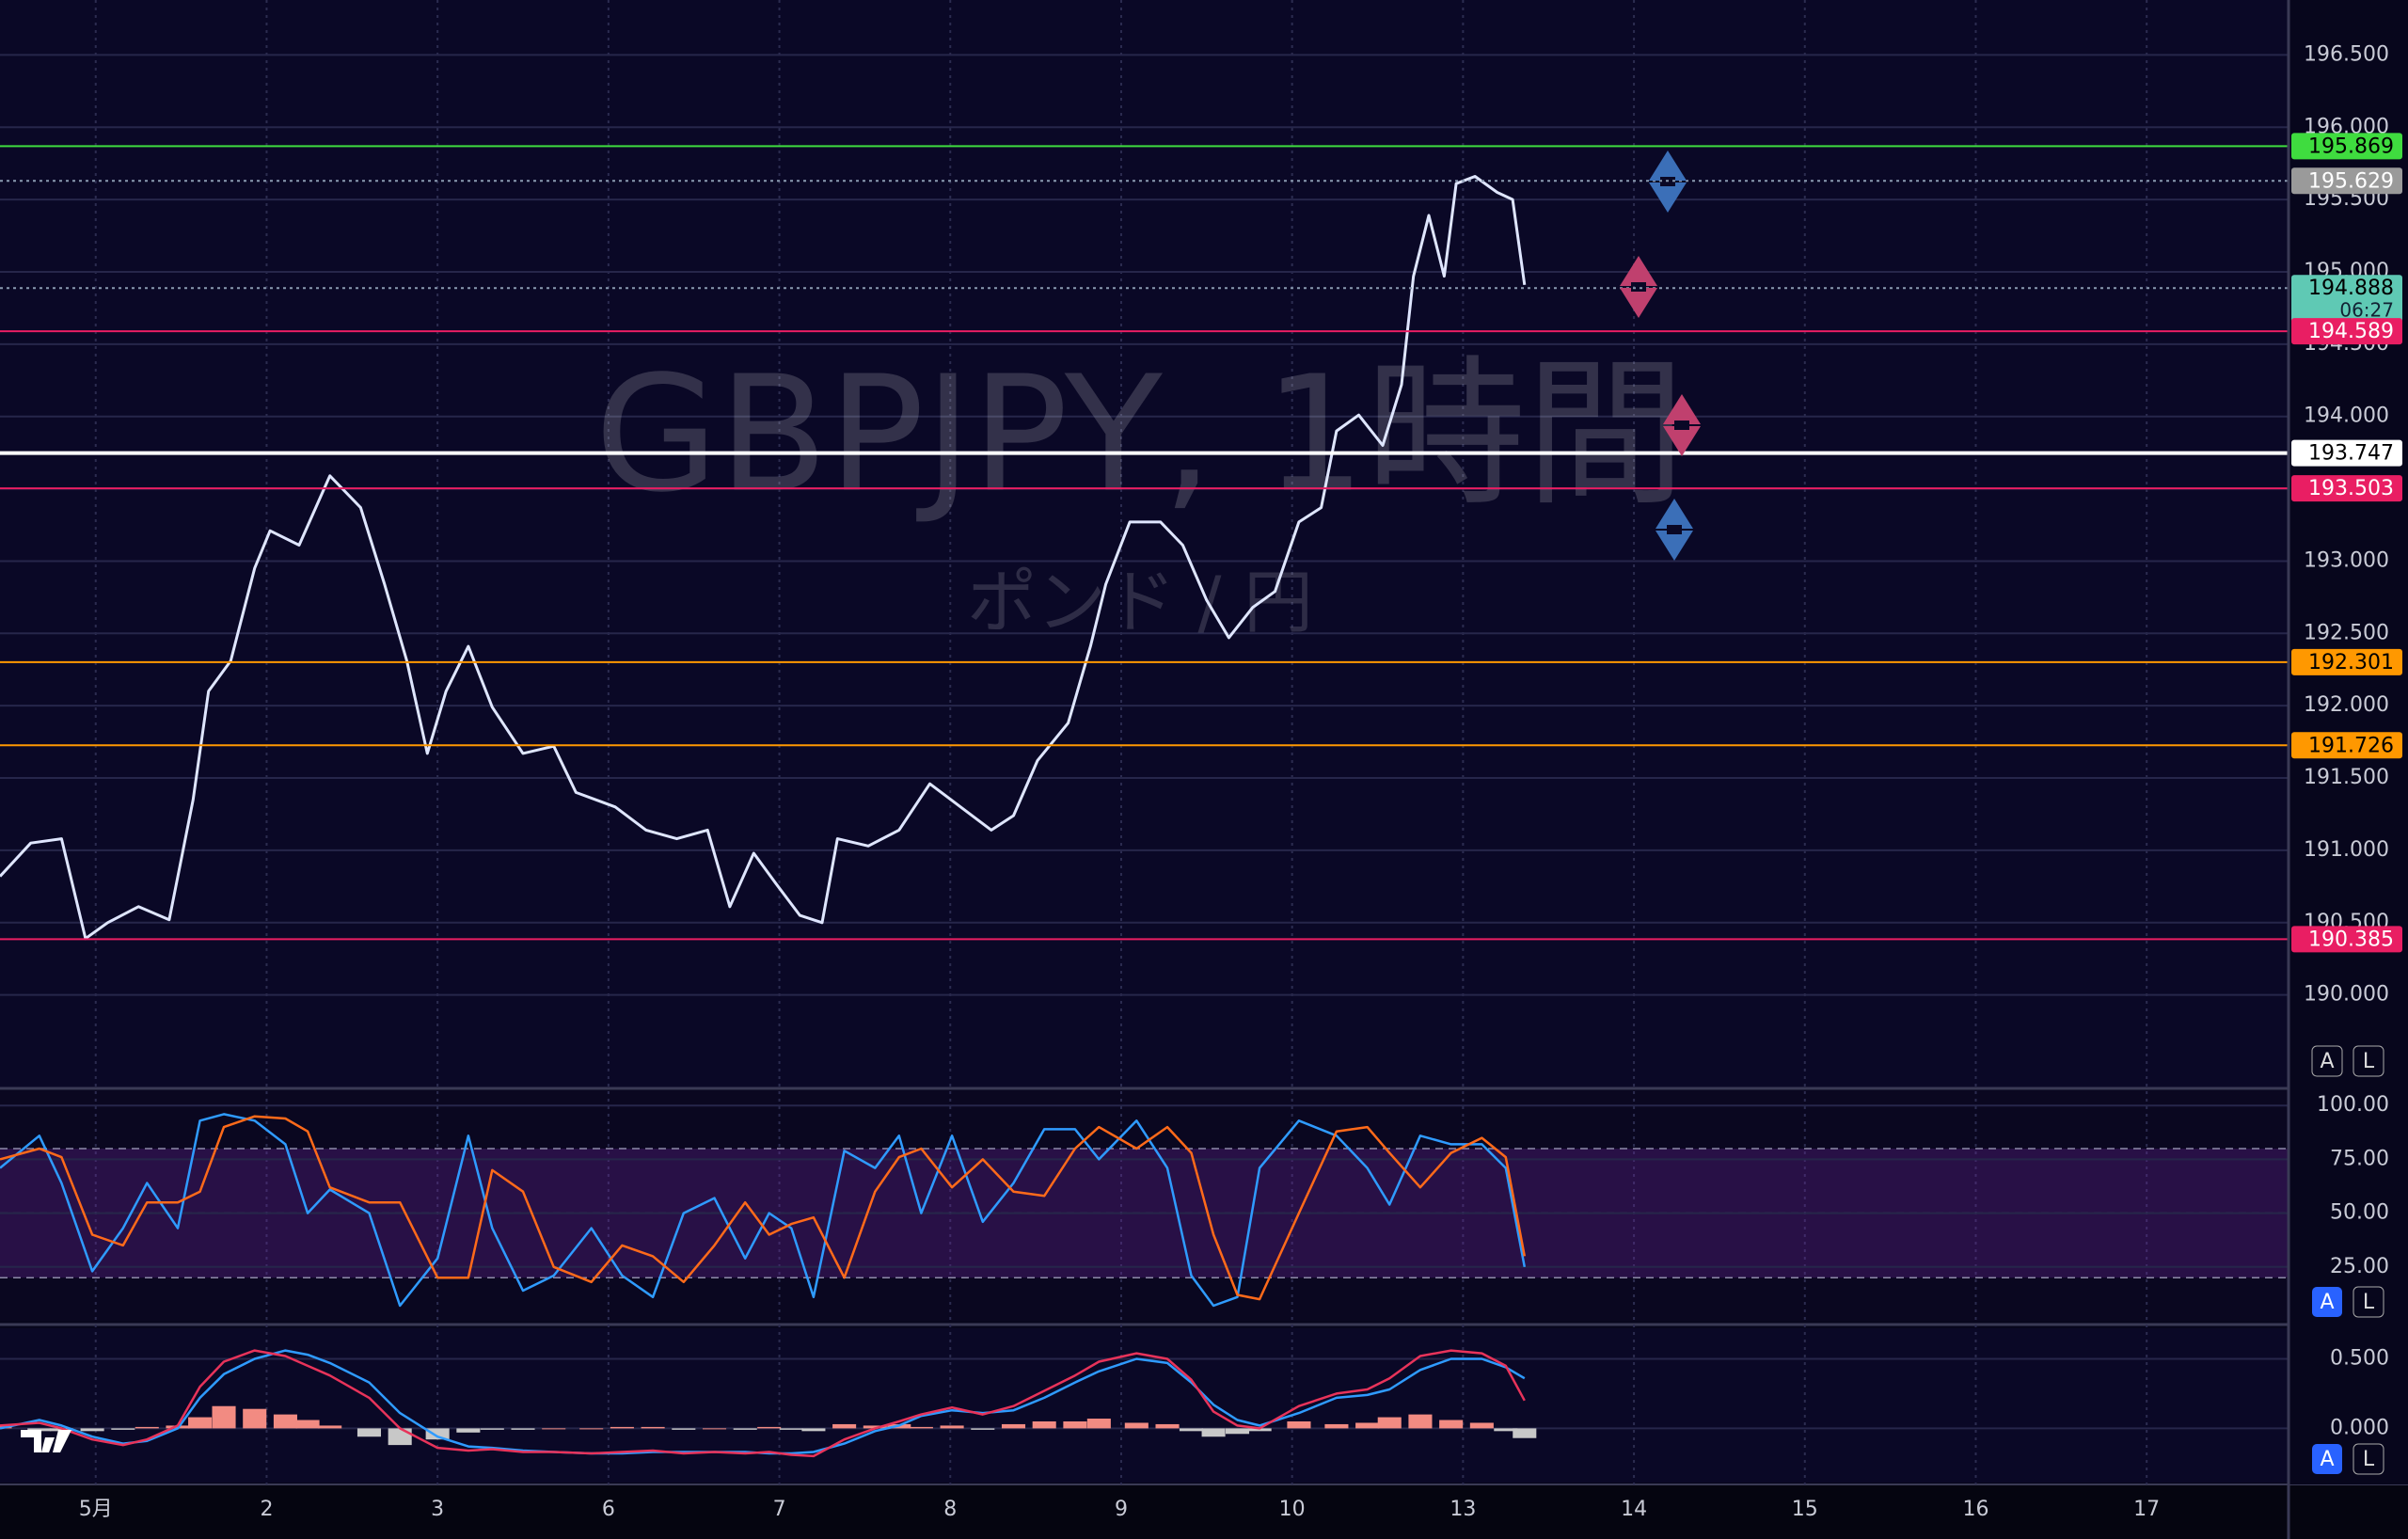  I want to click on price-label: 195.629, so click(2351, 181).